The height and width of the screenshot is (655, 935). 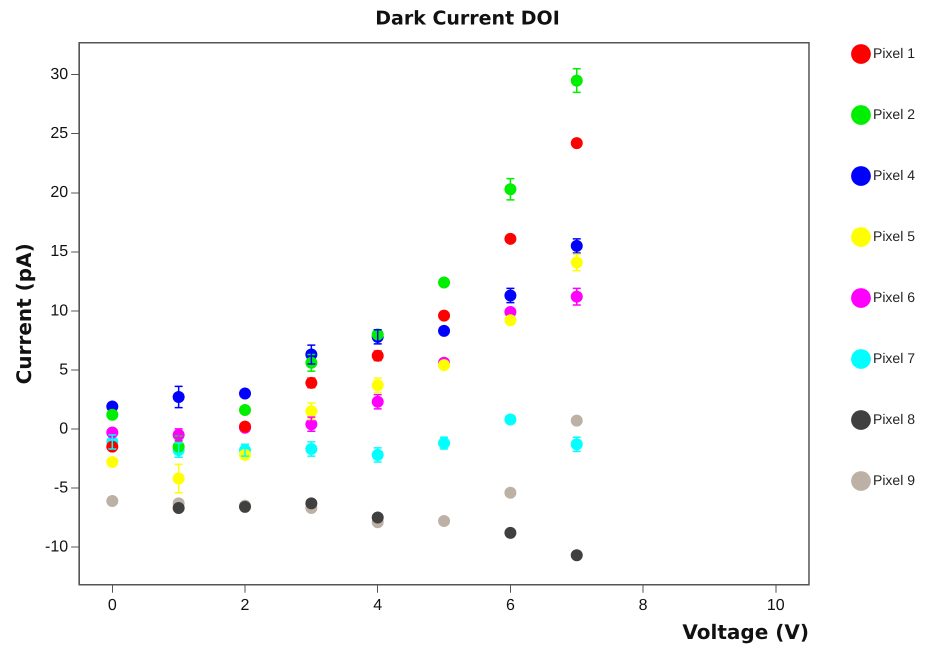 I want to click on legend-label: Pixel 2, so click(x=894, y=114).